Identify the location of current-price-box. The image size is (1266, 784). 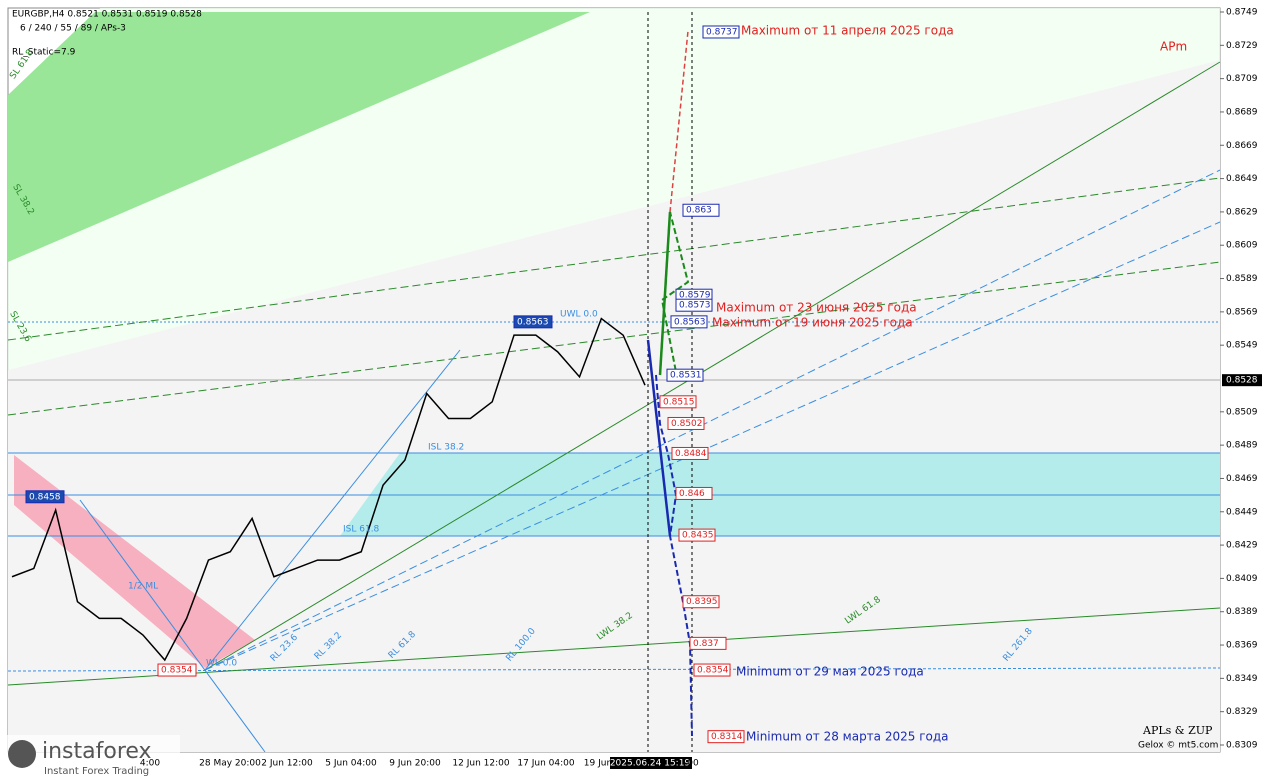
(1242, 380).